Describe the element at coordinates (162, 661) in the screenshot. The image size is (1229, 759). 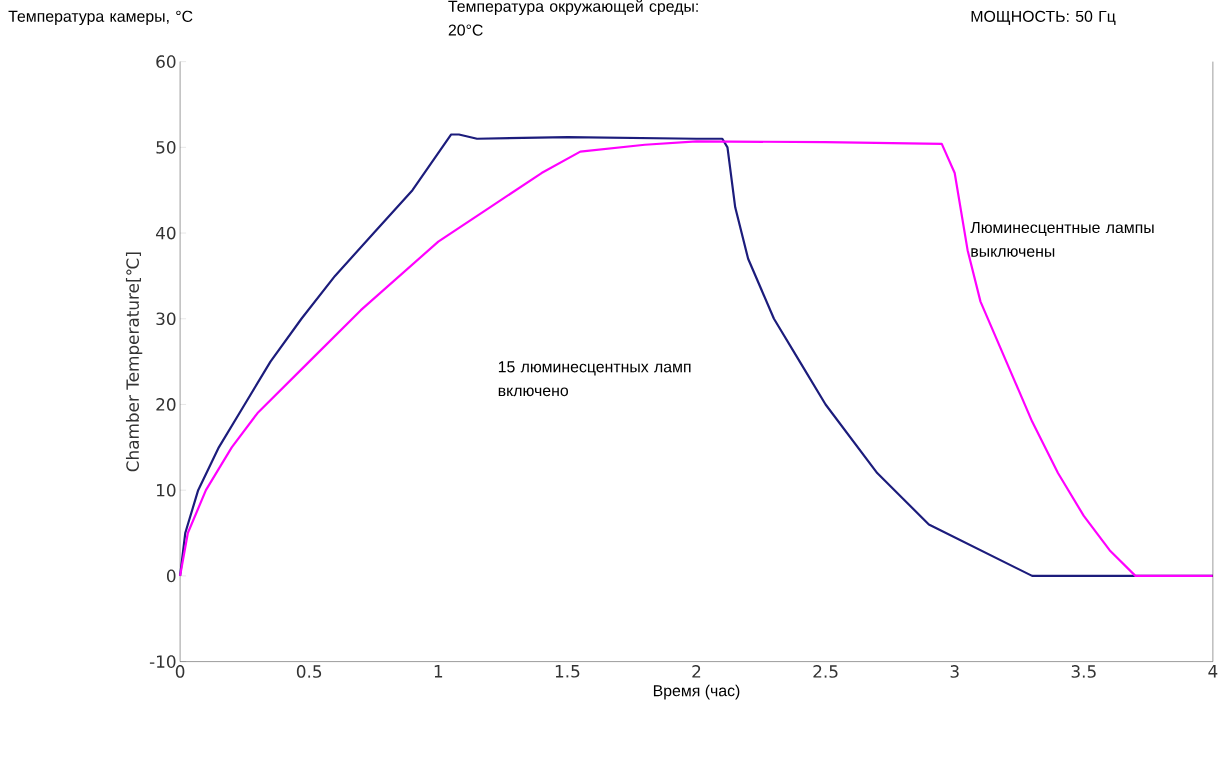
I see `y-tick-label: -10` at that location.